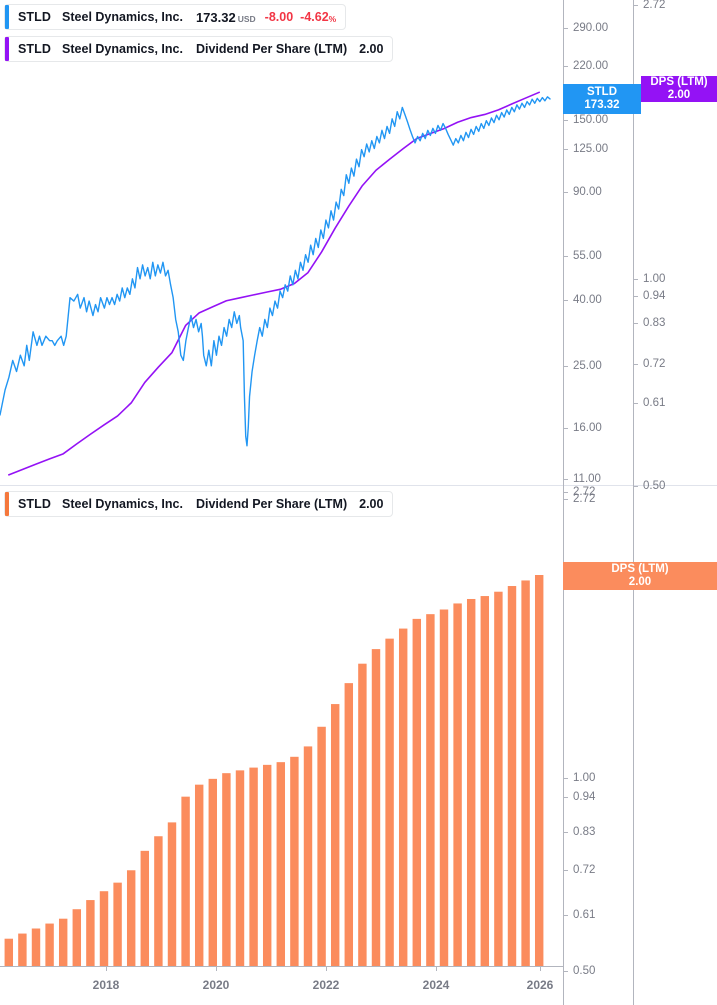 The image size is (717, 1005). I want to click on price-scale-tick: 125.00, so click(585, 149).